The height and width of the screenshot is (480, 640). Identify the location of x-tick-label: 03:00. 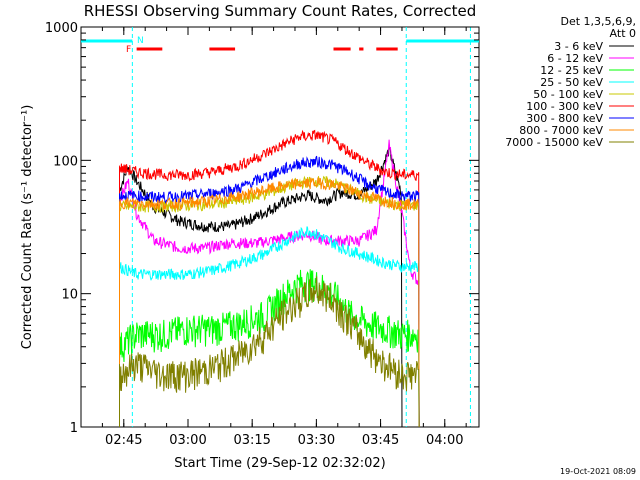
(187, 440).